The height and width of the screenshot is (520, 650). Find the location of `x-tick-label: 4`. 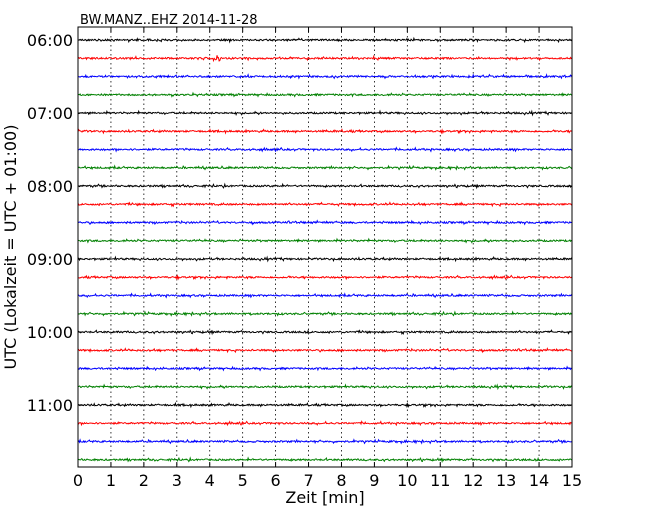

x-tick-label: 4 is located at coordinates (210, 480).